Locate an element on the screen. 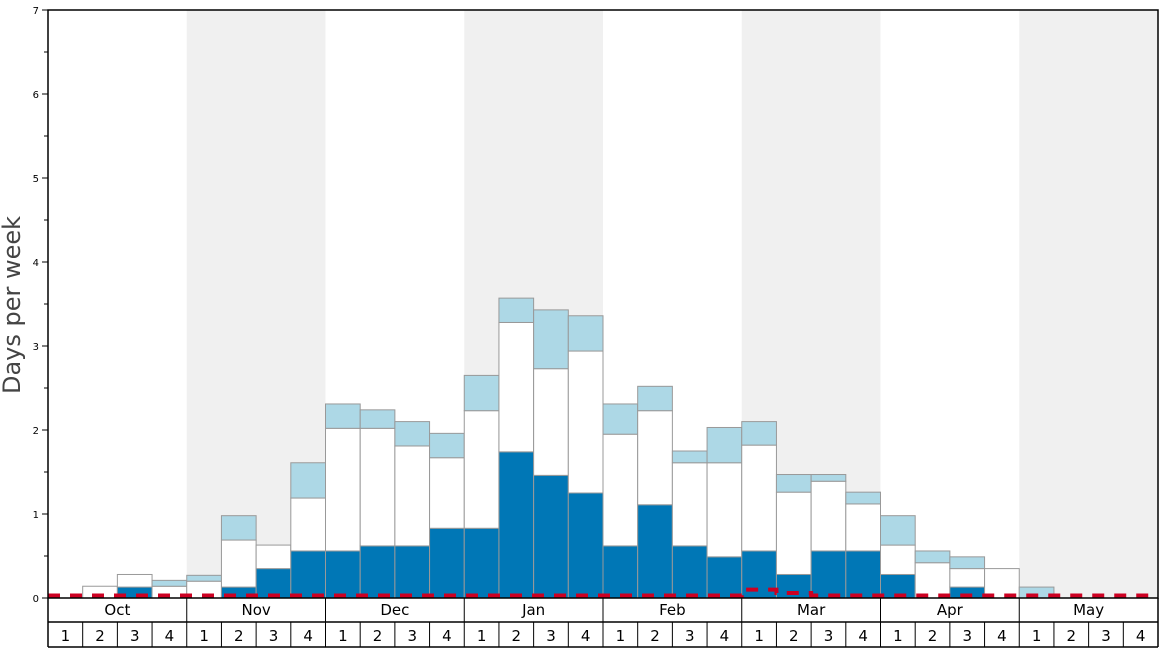  month-label-oct: Oct is located at coordinates (117, 610).